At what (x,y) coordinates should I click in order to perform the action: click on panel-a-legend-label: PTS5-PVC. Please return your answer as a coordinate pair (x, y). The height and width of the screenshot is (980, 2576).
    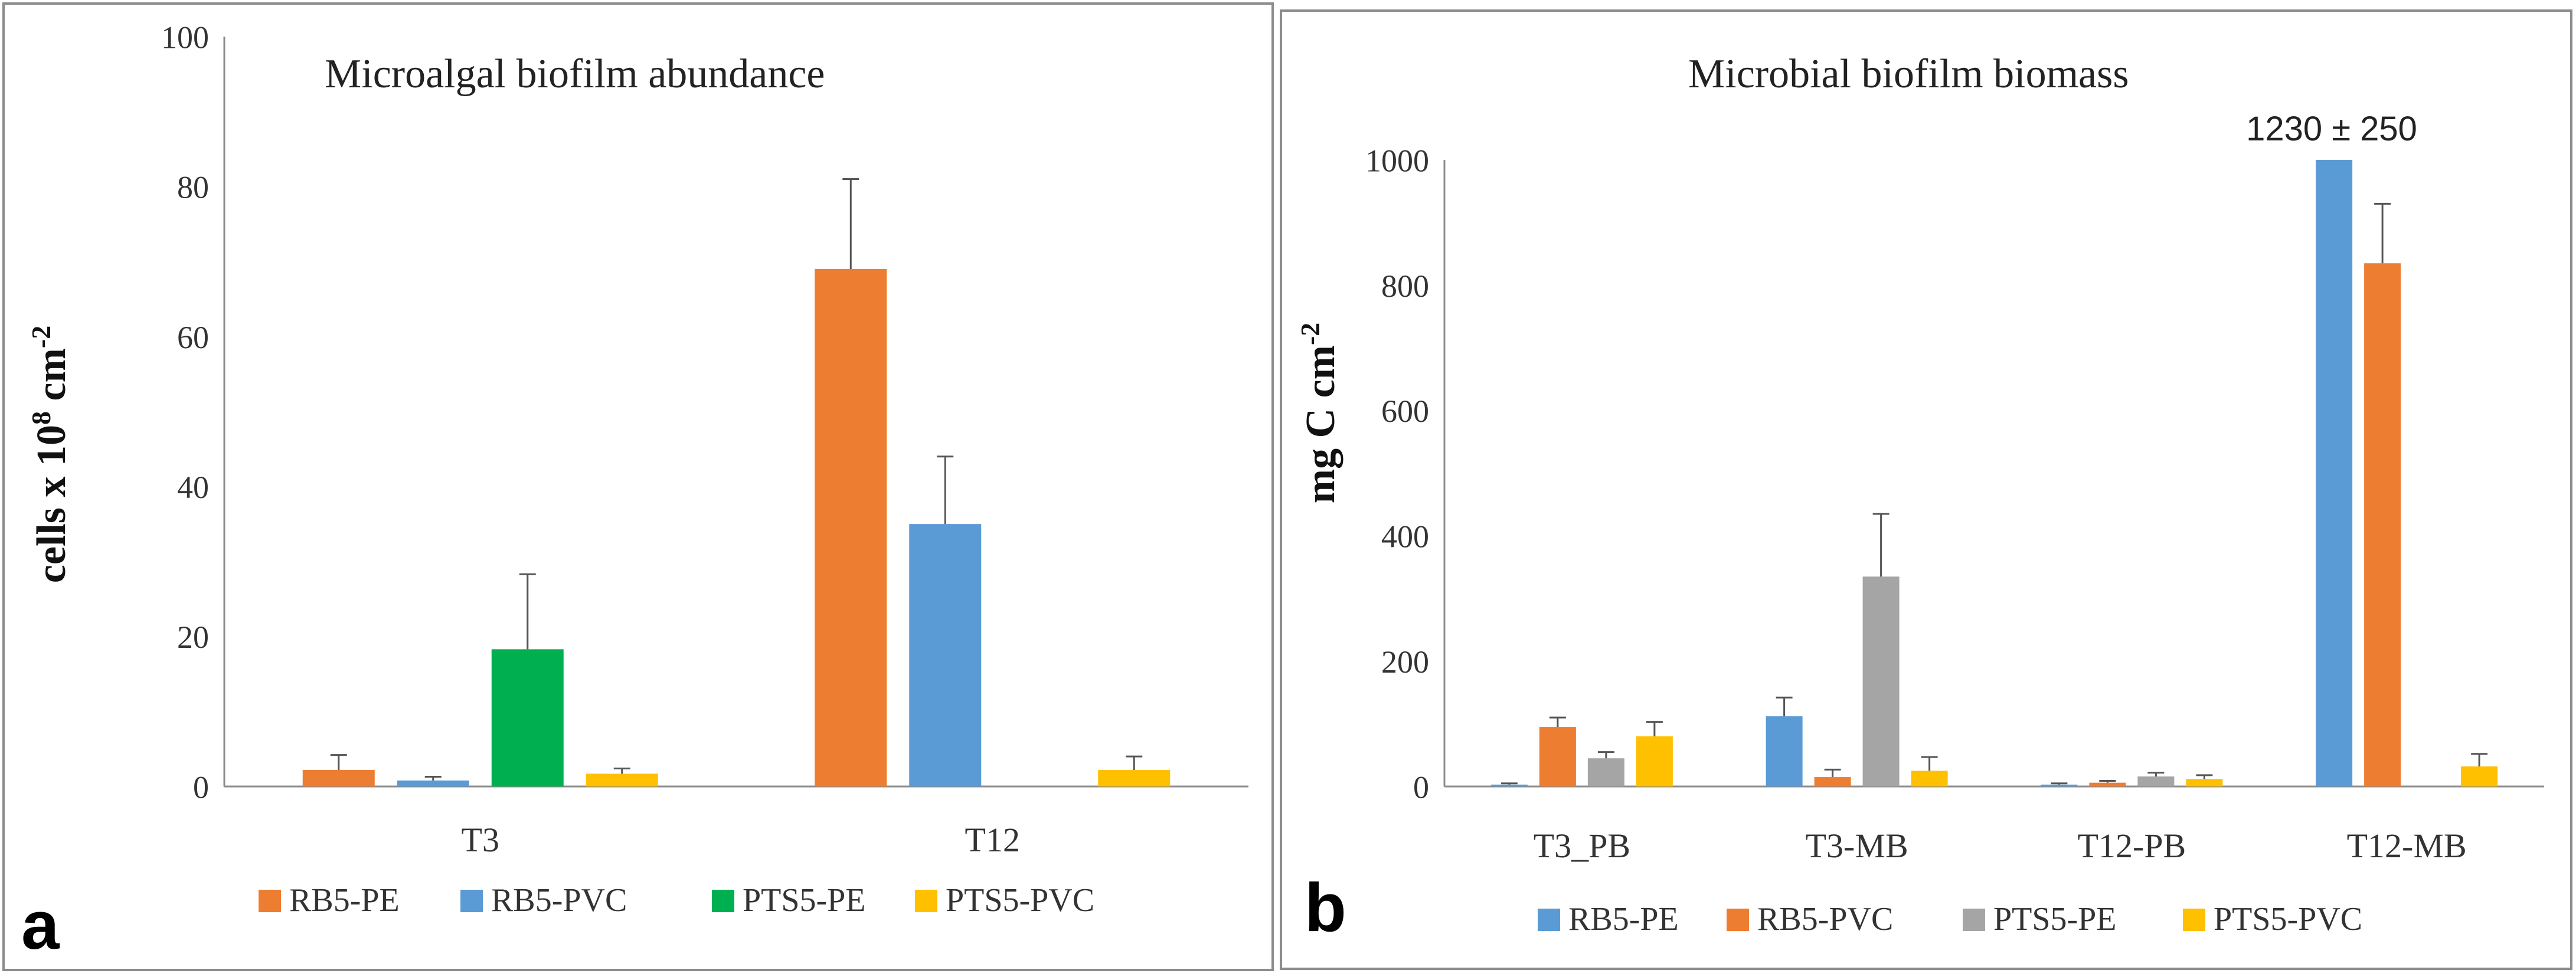
    Looking at the image, I should click on (1020, 900).